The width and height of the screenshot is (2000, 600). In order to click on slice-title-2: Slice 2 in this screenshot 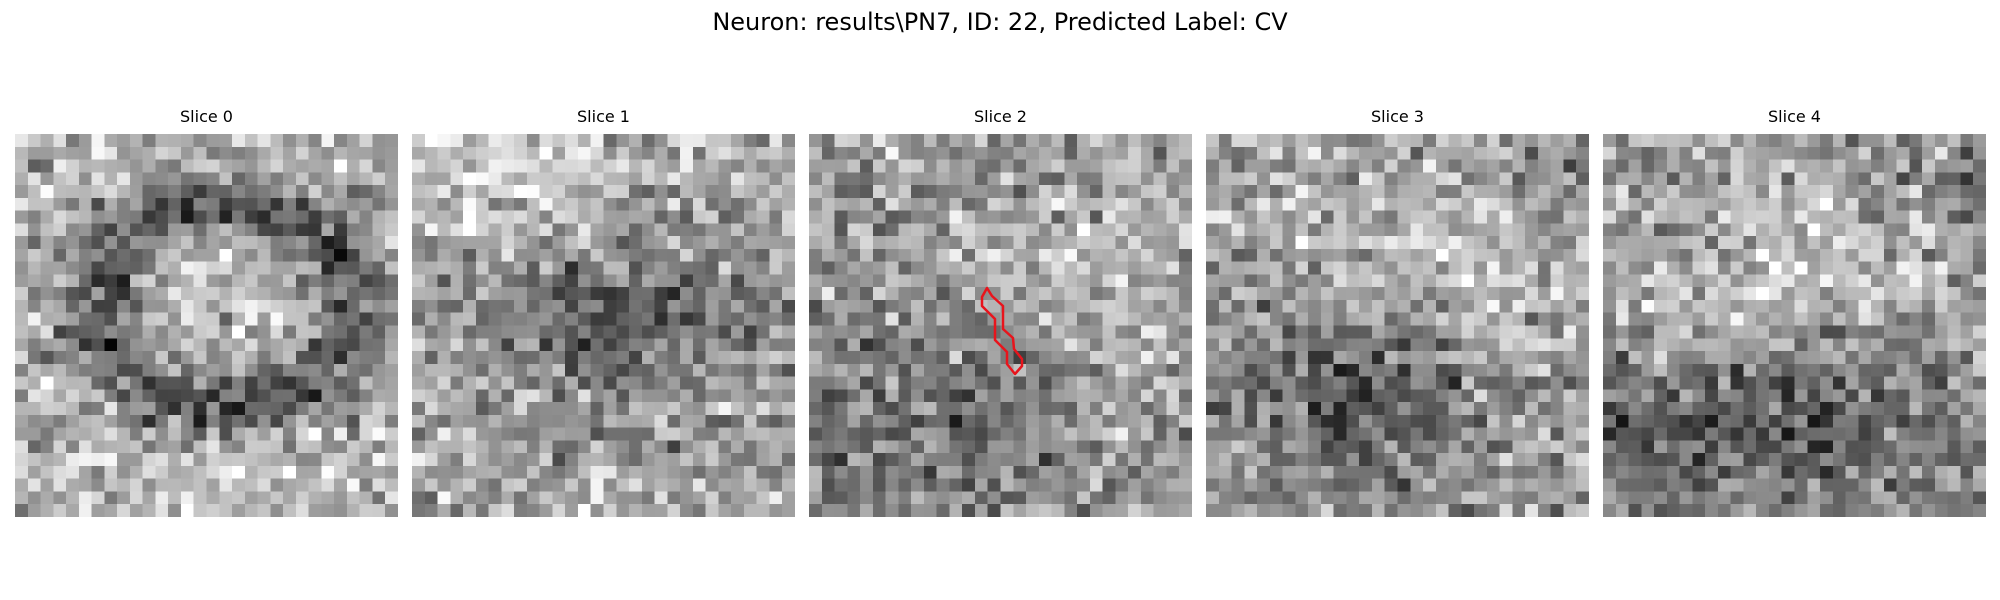, I will do `click(1000, 116)`.